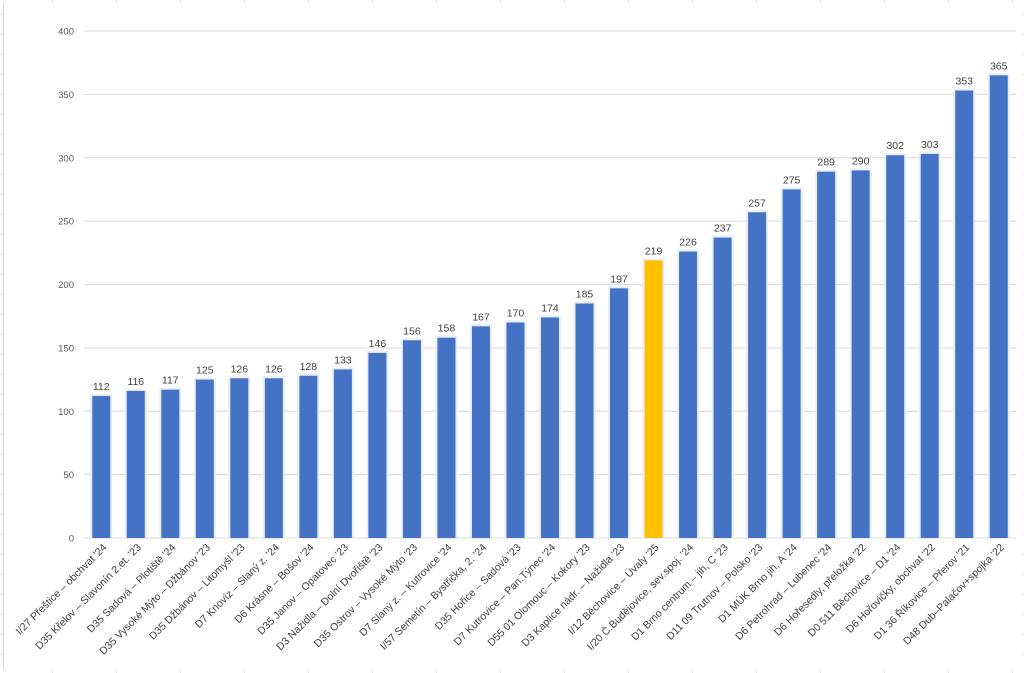 This screenshot has width=1024, height=673. I want to click on data-label: 302, so click(895, 146).